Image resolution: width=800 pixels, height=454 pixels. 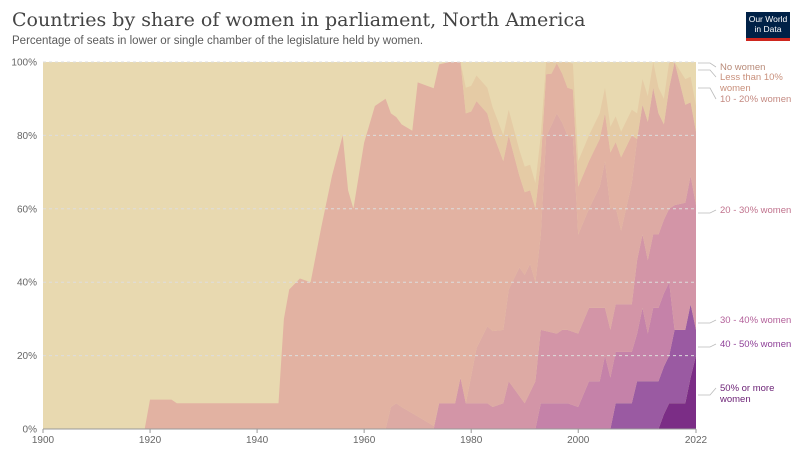 I want to click on legend-label: 30 - 40% women, so click(x=755, y=320).